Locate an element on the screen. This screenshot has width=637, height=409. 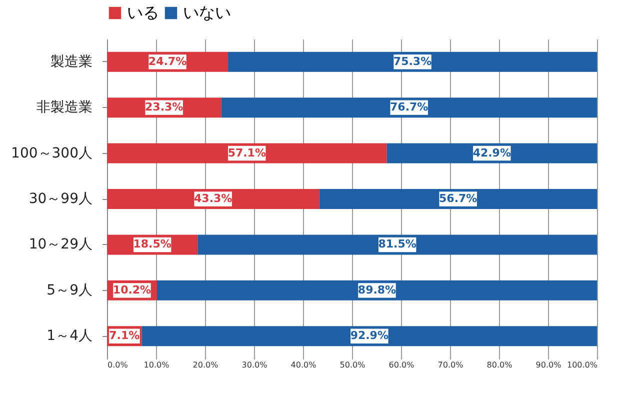
y-tick-label: 非製造業 is located at coordinates (64, 108).